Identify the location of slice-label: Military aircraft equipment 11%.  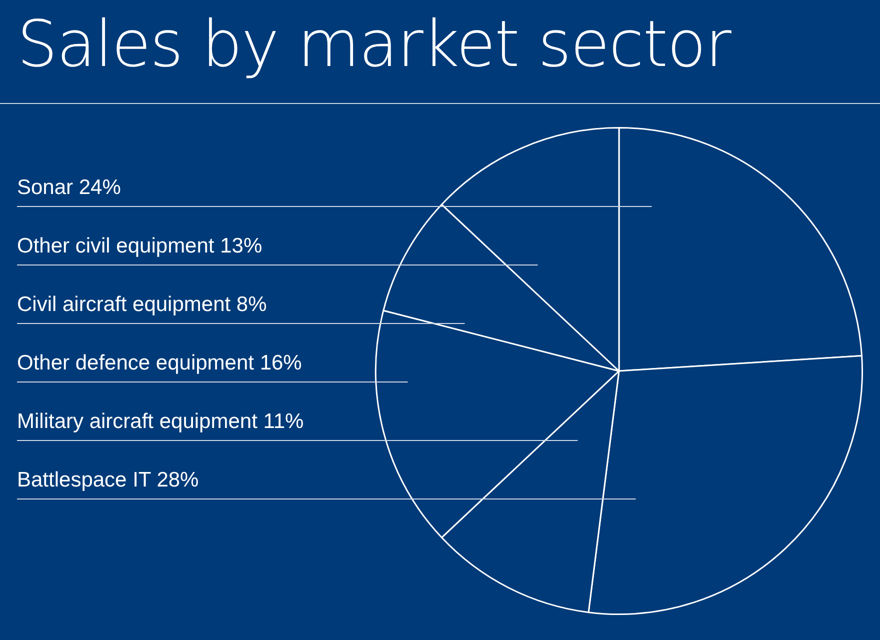
(160, 421).